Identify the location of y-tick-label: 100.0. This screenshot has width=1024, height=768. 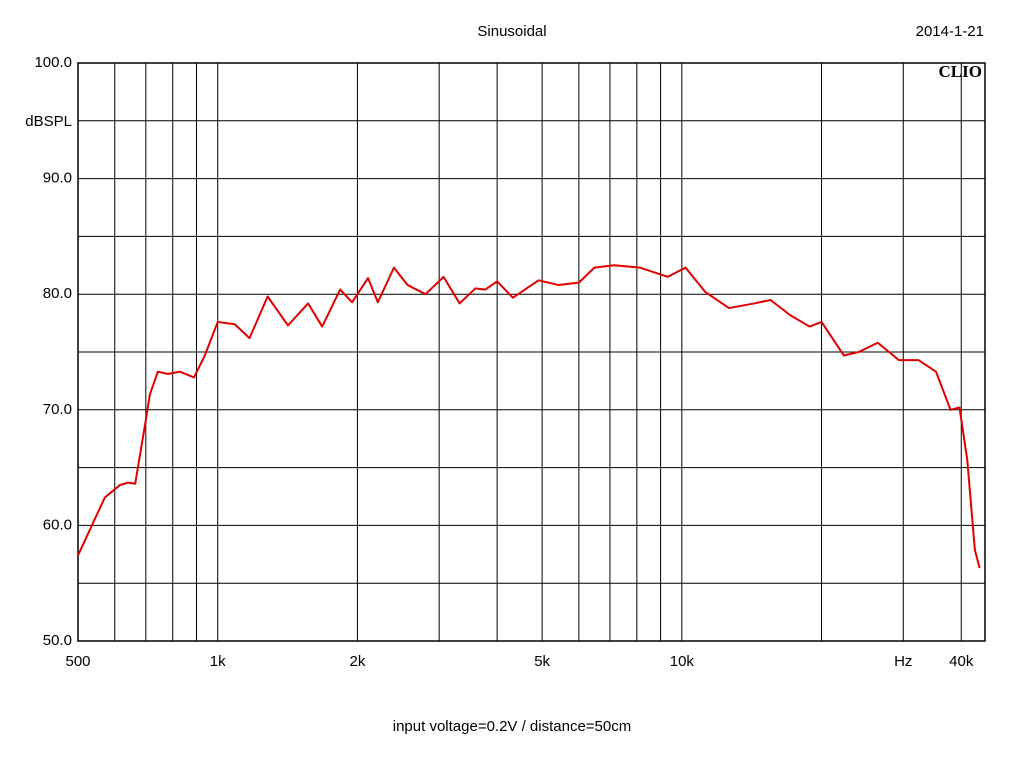
(53, 62).